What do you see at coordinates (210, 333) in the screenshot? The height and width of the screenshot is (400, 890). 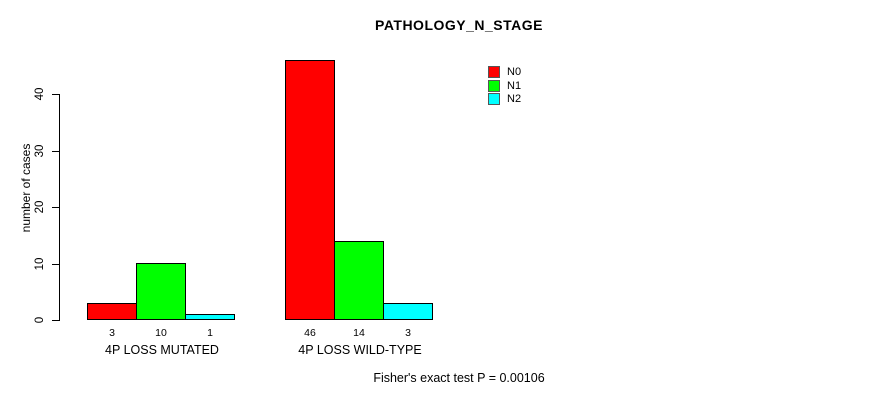 I see `bar-value-label-n2-group1: 1` at bounding box center [210, 333].